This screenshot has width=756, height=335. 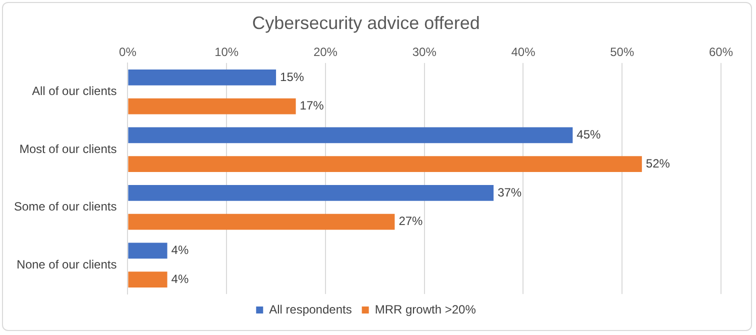 What do you see at coordinates (658, 163) in the screenshot?
I see `data-label: 52%` at bounding box center [658, 163].